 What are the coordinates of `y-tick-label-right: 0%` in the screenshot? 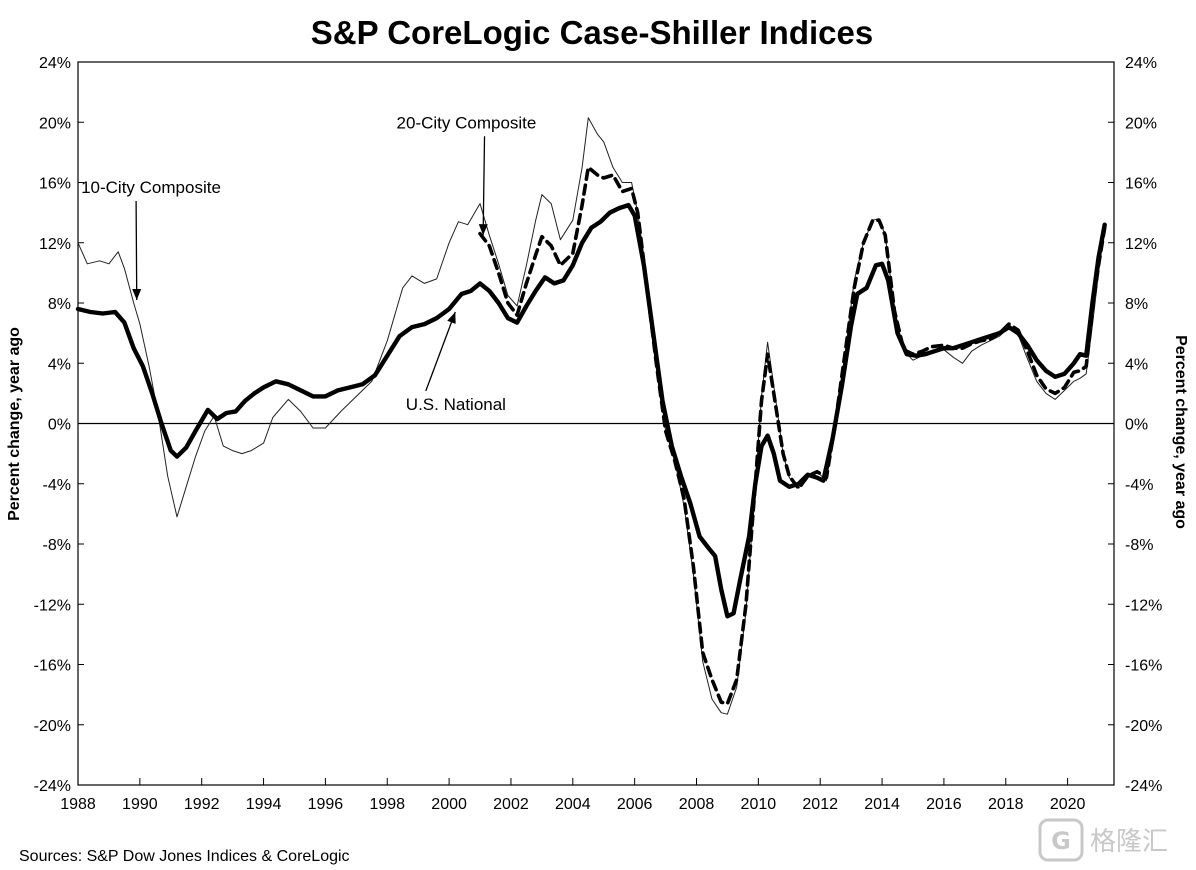 It's located at (1136, 425).